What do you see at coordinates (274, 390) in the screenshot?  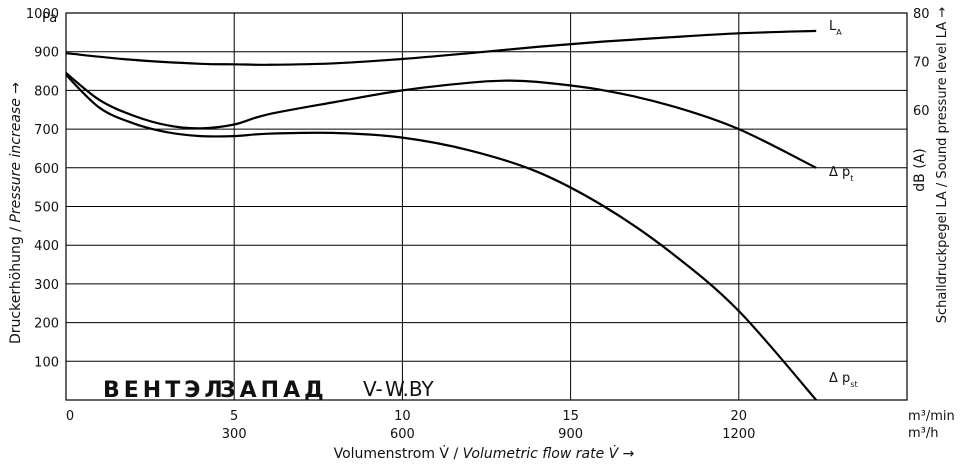 I see `watermark-part-2: ЗАПАД` at bounding box center [274, 390].